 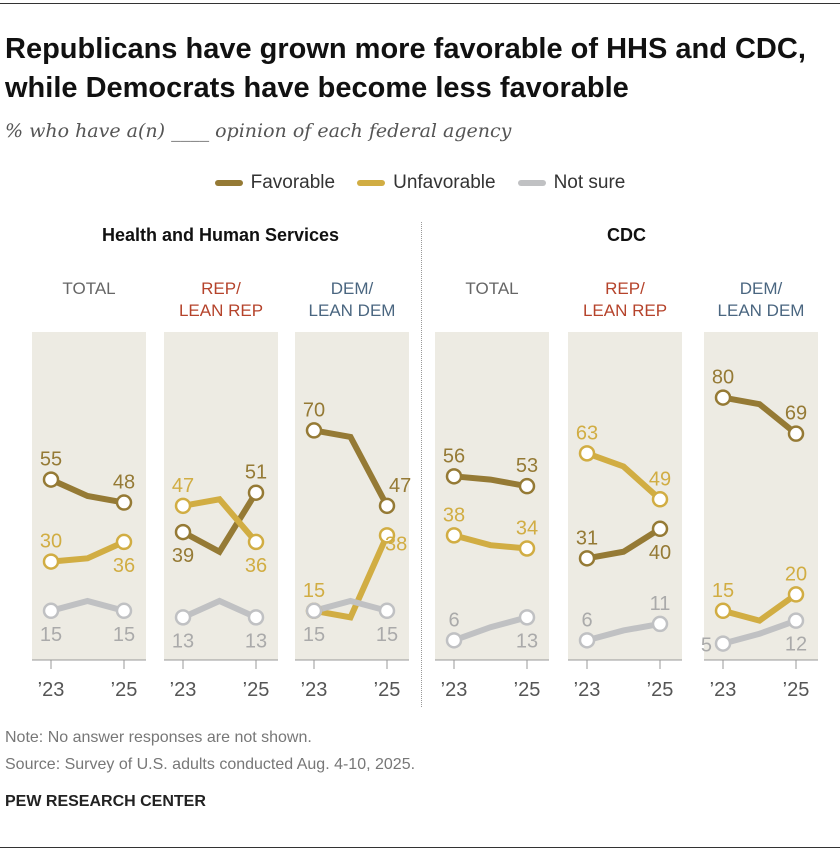 I want to click on legend-label: Unfavorable, so click(x=444, y=182).